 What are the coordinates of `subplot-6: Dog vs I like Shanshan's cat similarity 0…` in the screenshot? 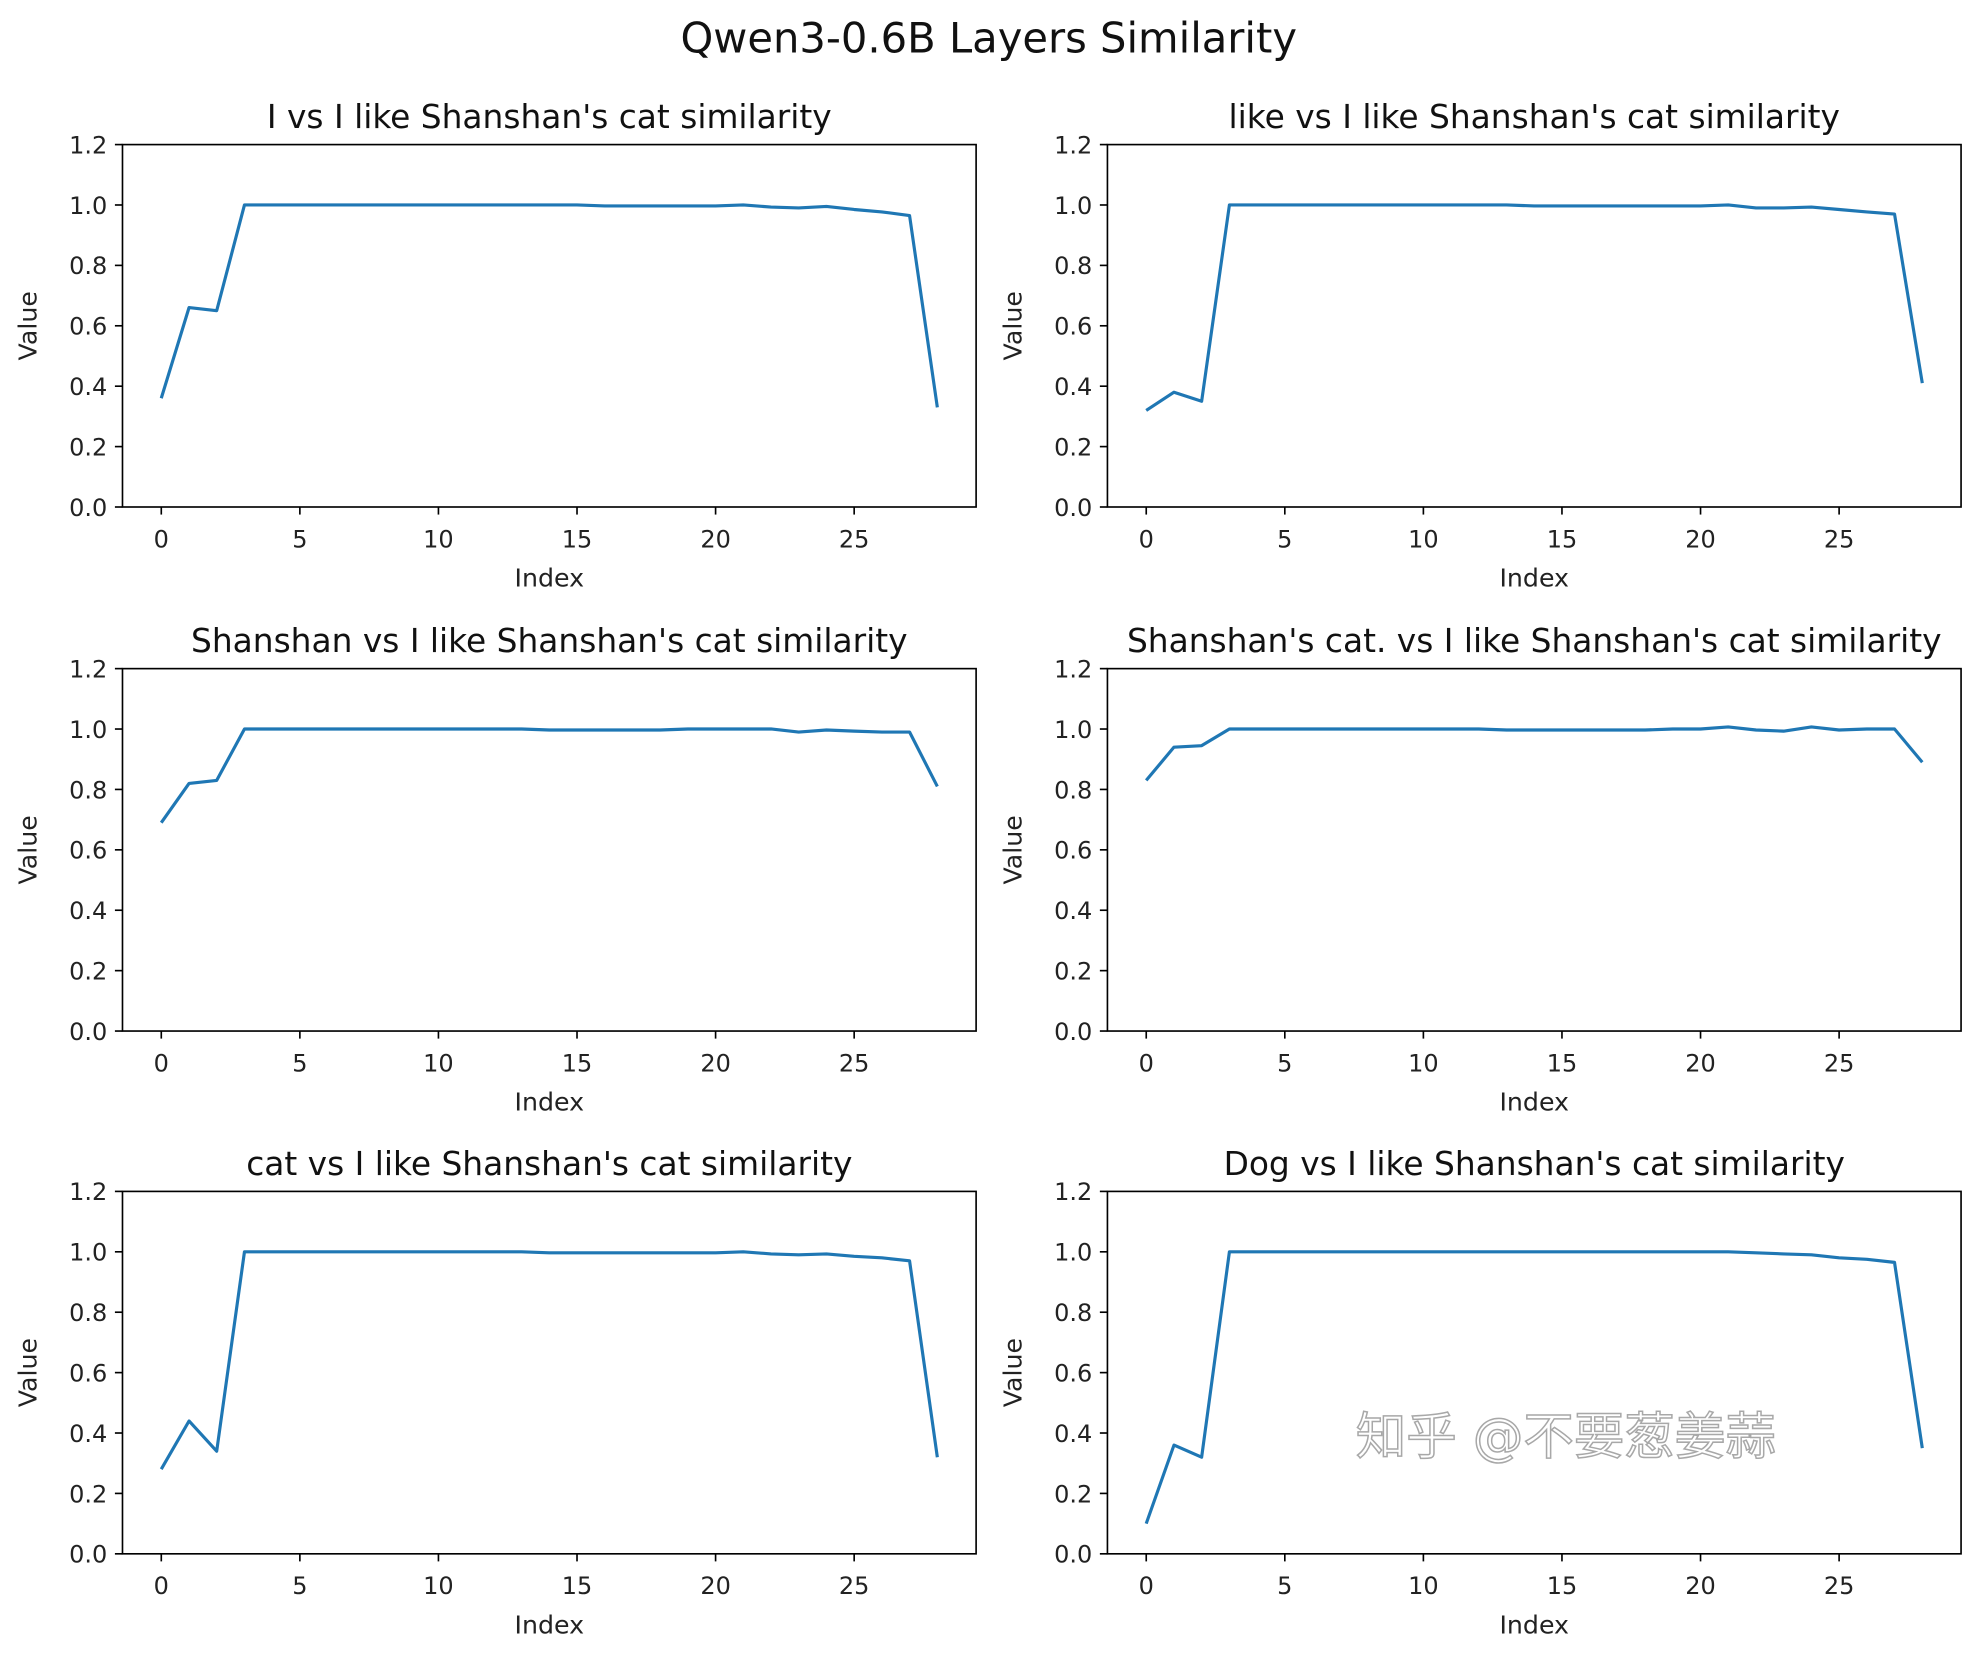 It's located at (1480, 1392).